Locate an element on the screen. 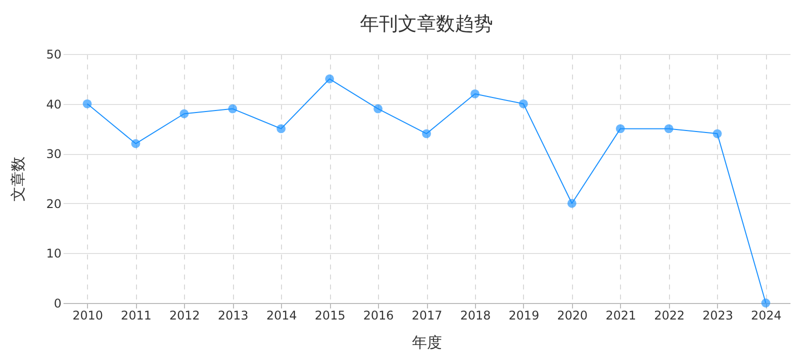 This screenshot has height=360, width=810. x-tick-label: 2013 is located at coordinates (233, 315).